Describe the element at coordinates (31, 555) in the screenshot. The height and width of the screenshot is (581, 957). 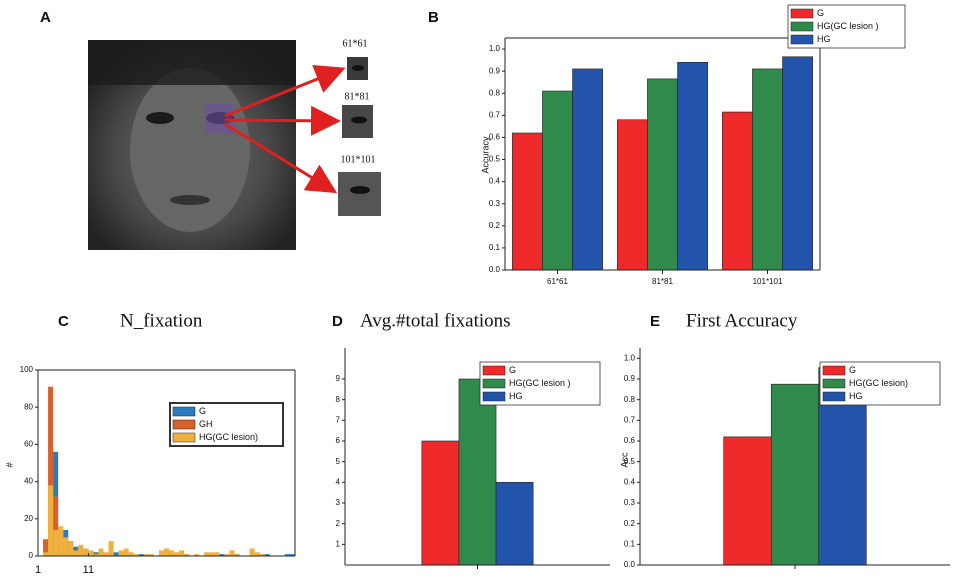
I see `y-tick-label: 0` at that location.